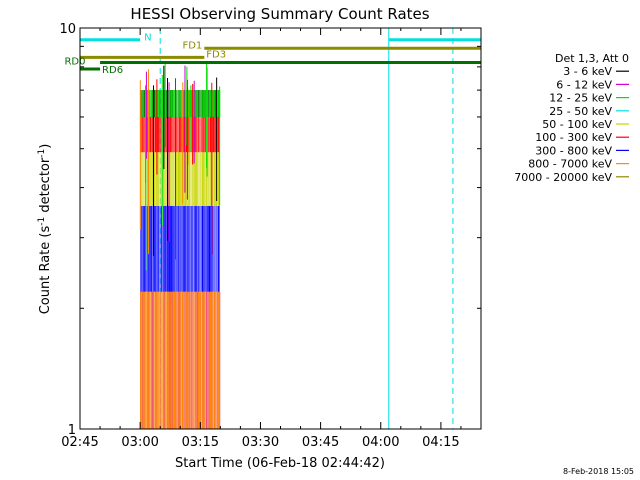 The image size is (640, 480). I want to click on legend-label: 800 - 7000 keV, so click(570, 164).